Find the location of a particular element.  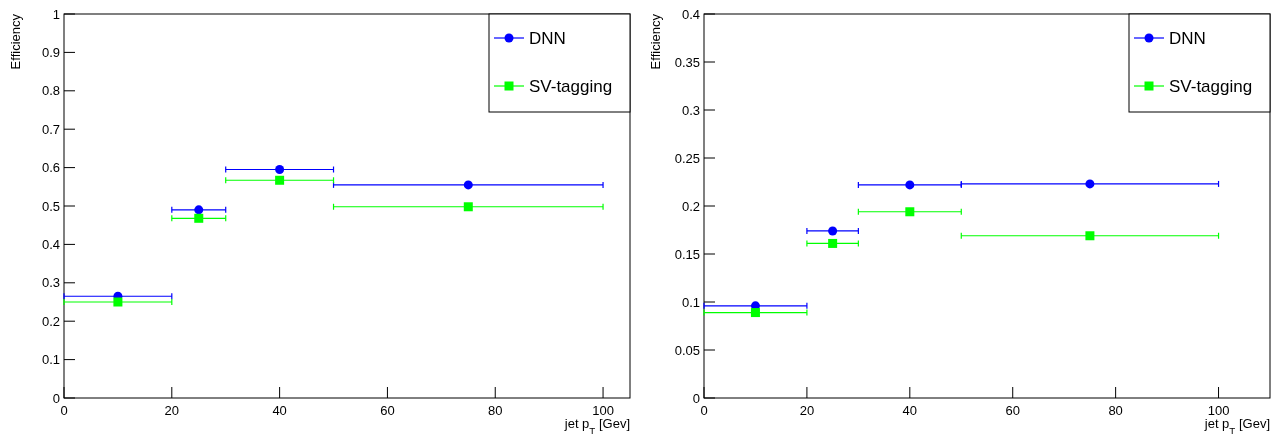

y-tick-label: 0.5 is located at coordinates (50, 206).